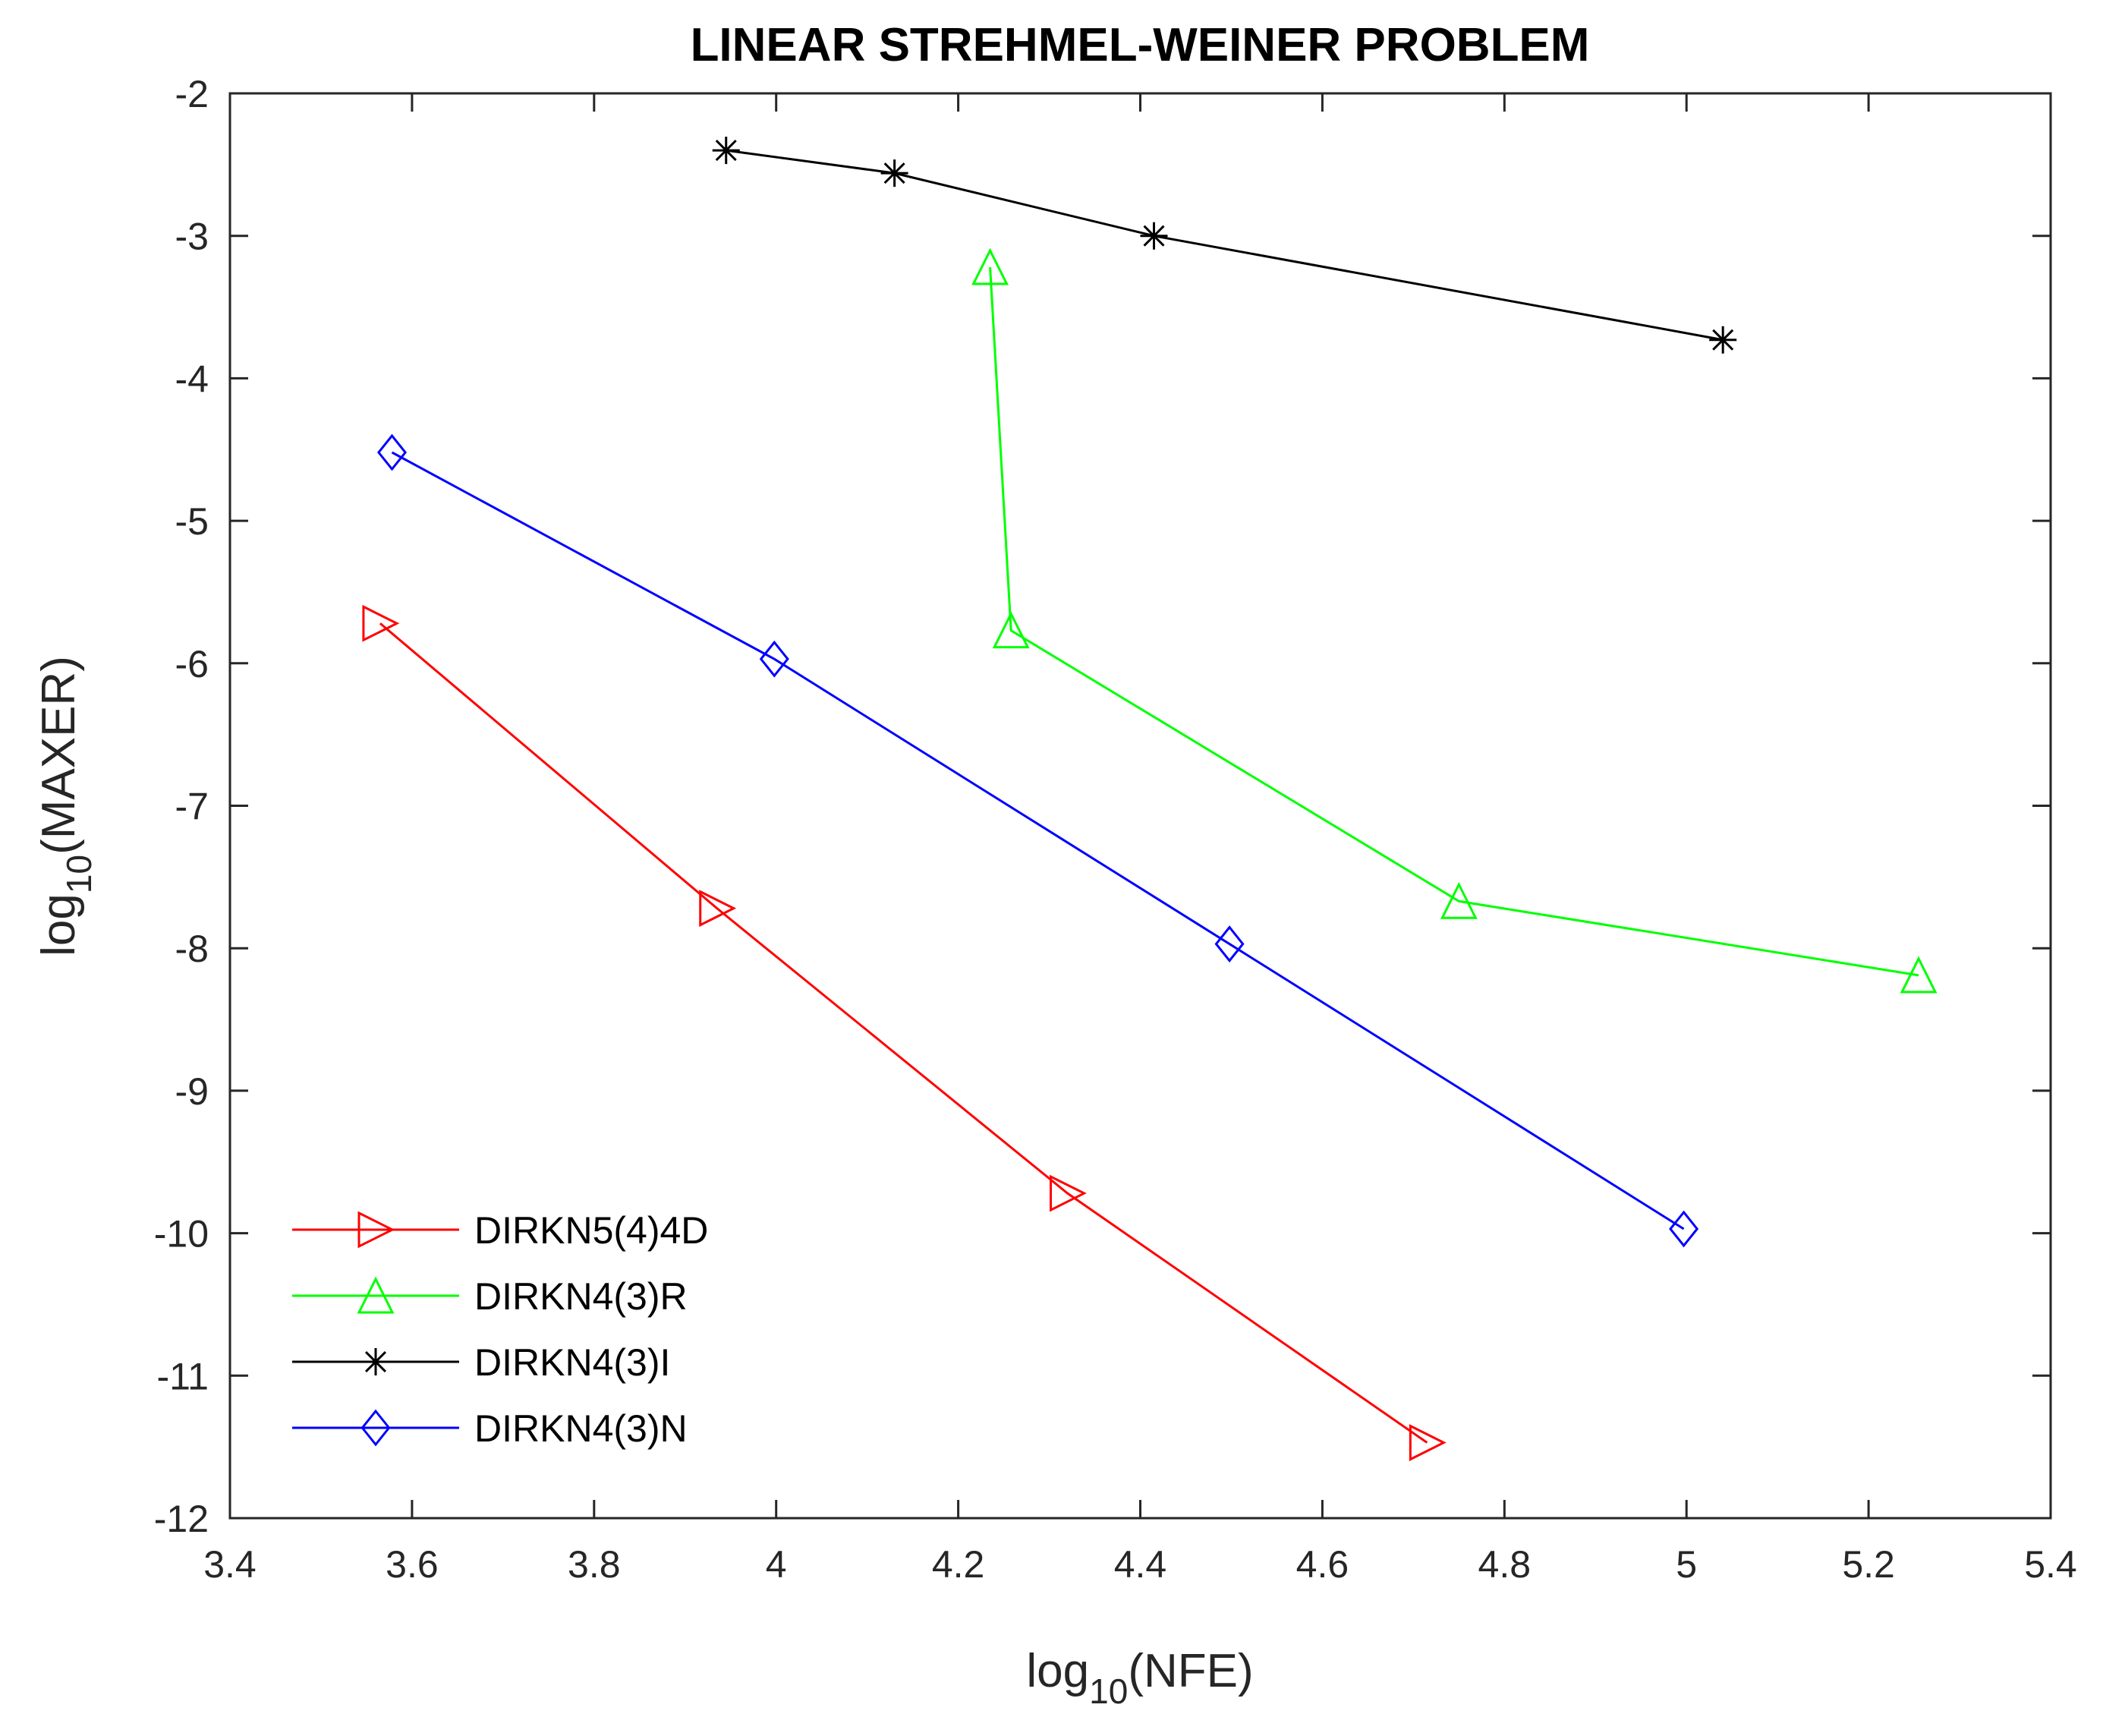  I want to click on x-tick-label: 4.4, so click(1140, 1565).